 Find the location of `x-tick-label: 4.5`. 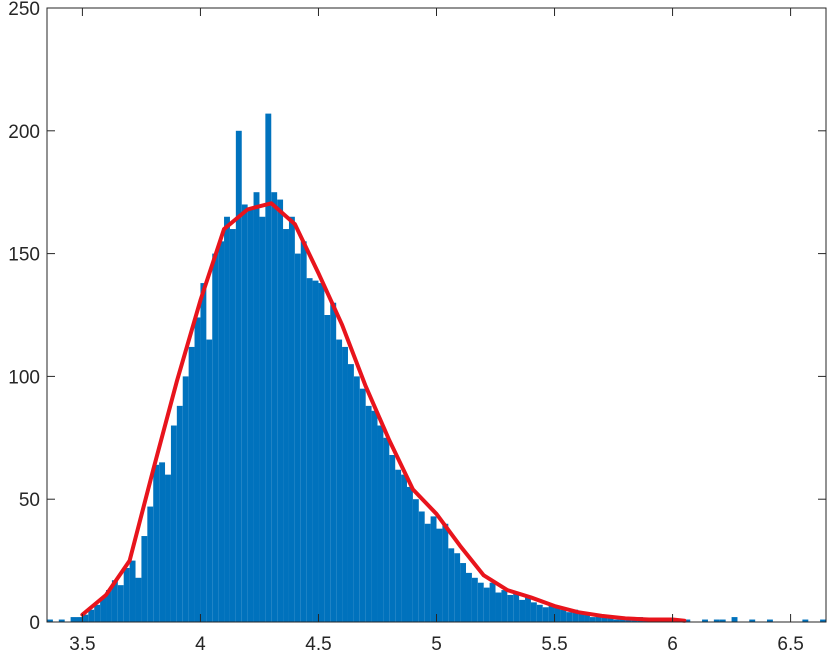

x-tick-label: 4.5 is located at coordinates (318, 644).